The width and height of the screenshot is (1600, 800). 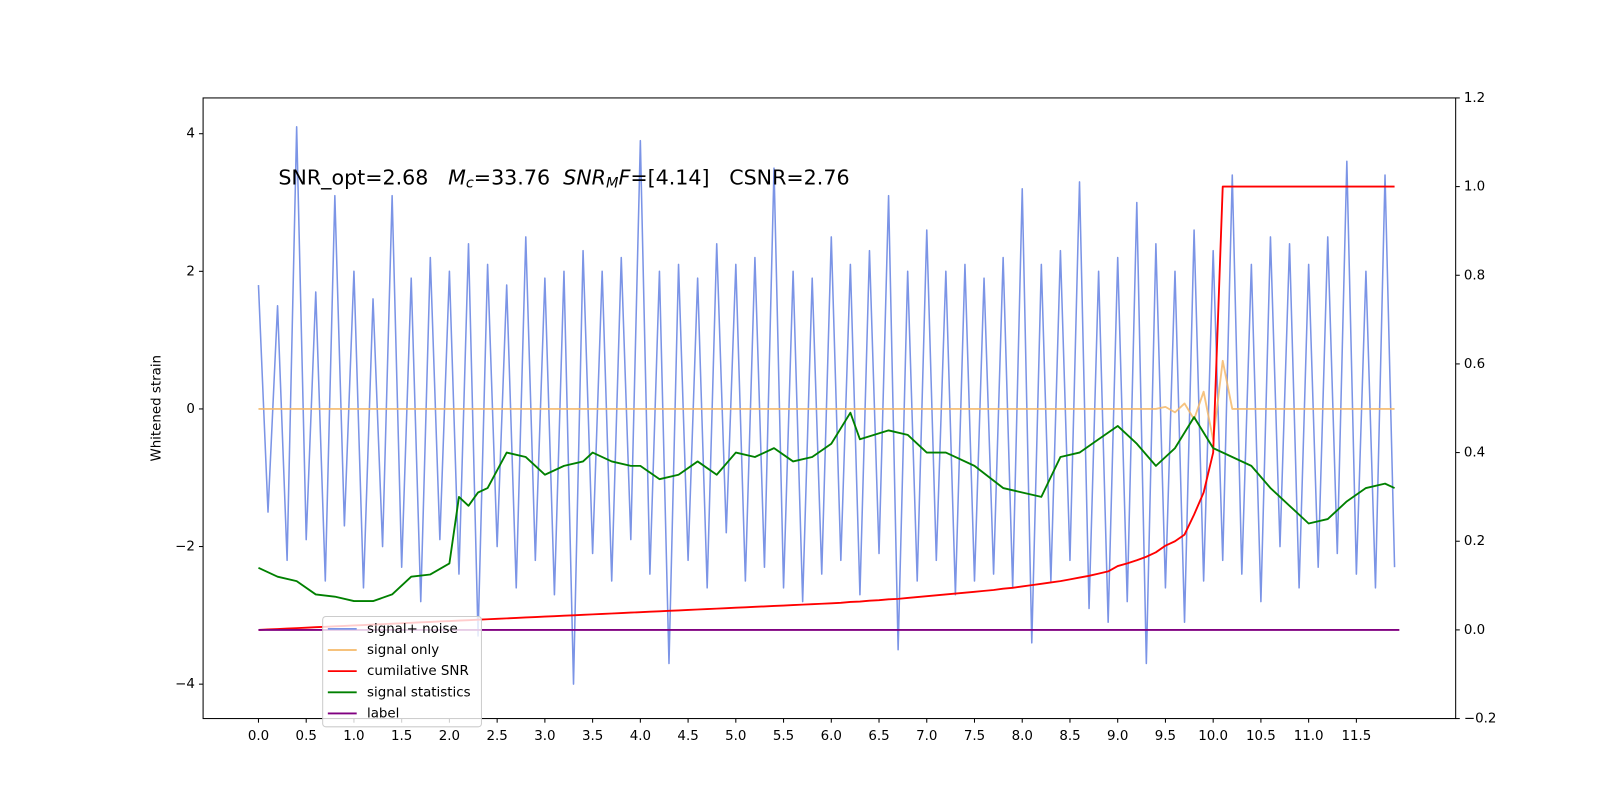 What do you see at coordinates (1480, 719) in the screenshot?
I see `y2-tick-label: −0.2` at bounding box center [1480, 719].